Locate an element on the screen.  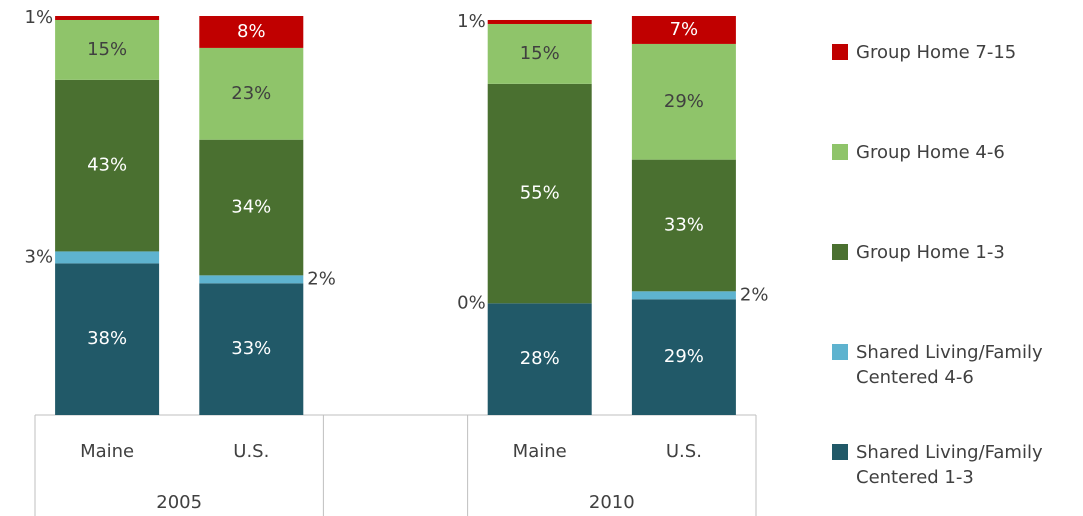
data-label: 55% is located at coordinates (540, 193).